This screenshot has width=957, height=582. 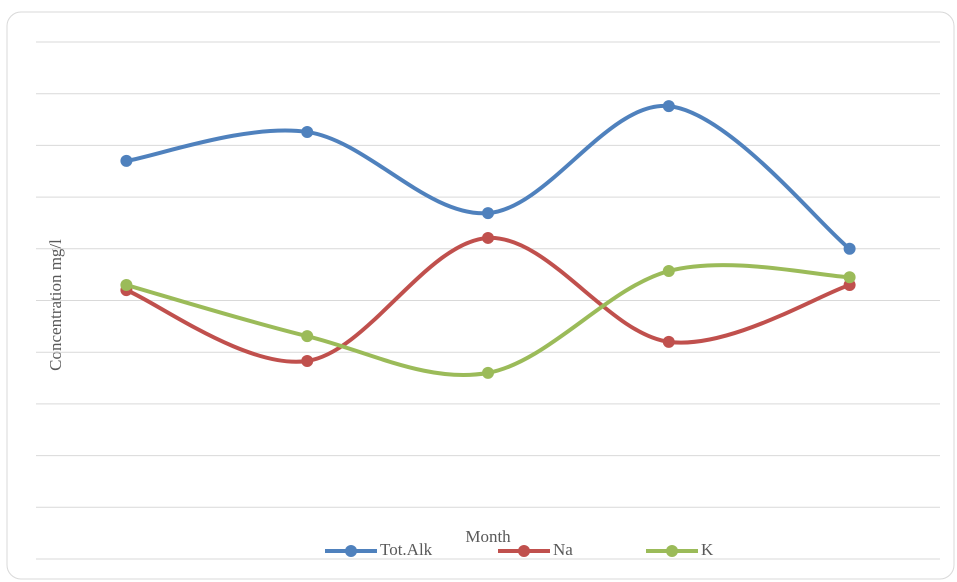 I want to click on legend-label: Tot.Alk, so click(x=406, y=549).